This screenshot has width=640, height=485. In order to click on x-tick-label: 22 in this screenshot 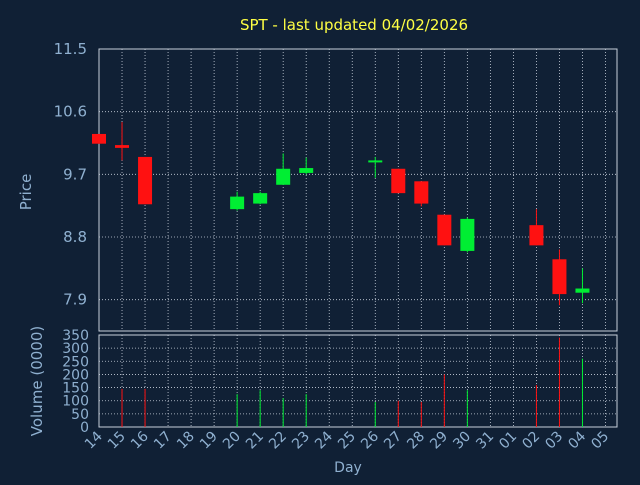, I will do `click(278, 441)`.